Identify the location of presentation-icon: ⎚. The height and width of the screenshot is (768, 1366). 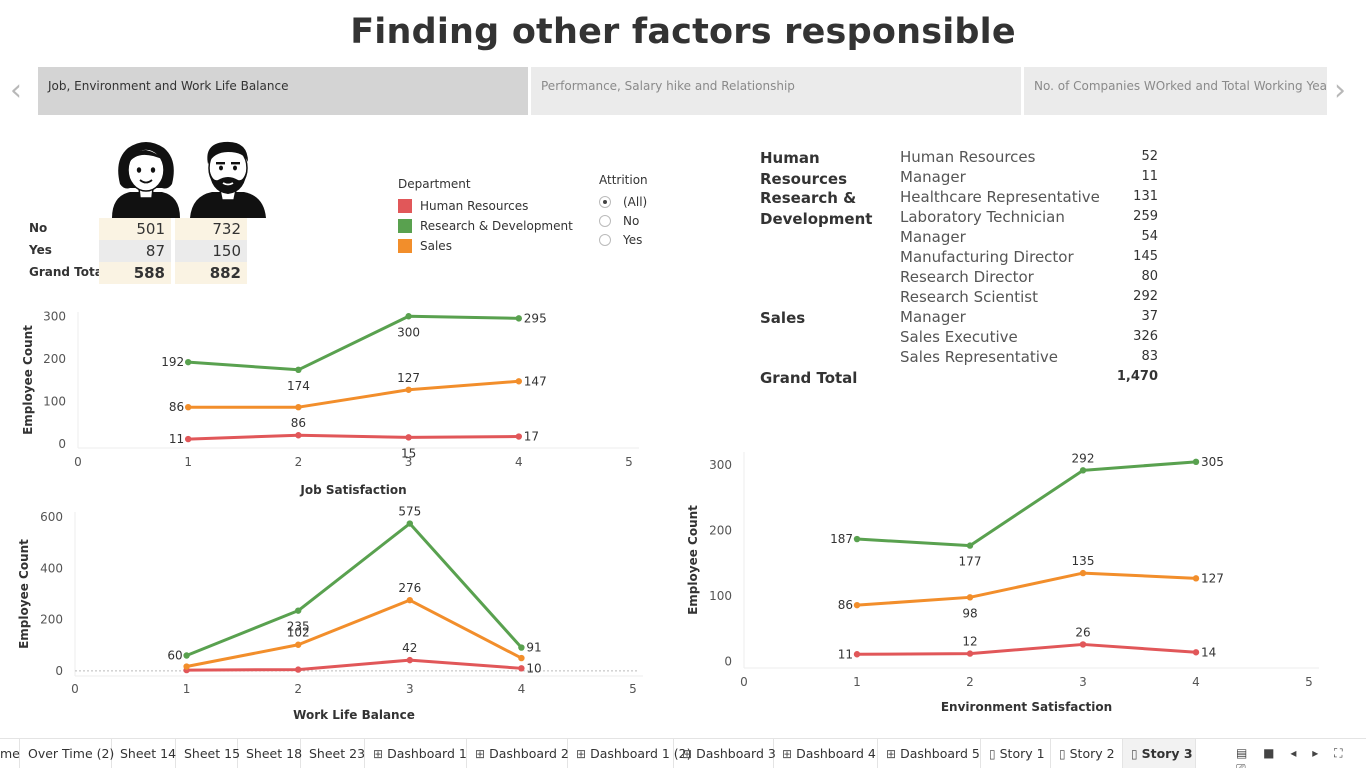
(1241, 764).